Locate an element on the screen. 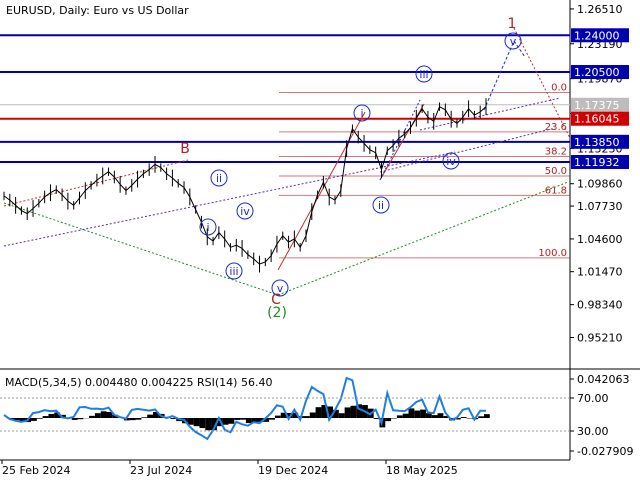  wave-label: B is located at coordinates (185, 149).